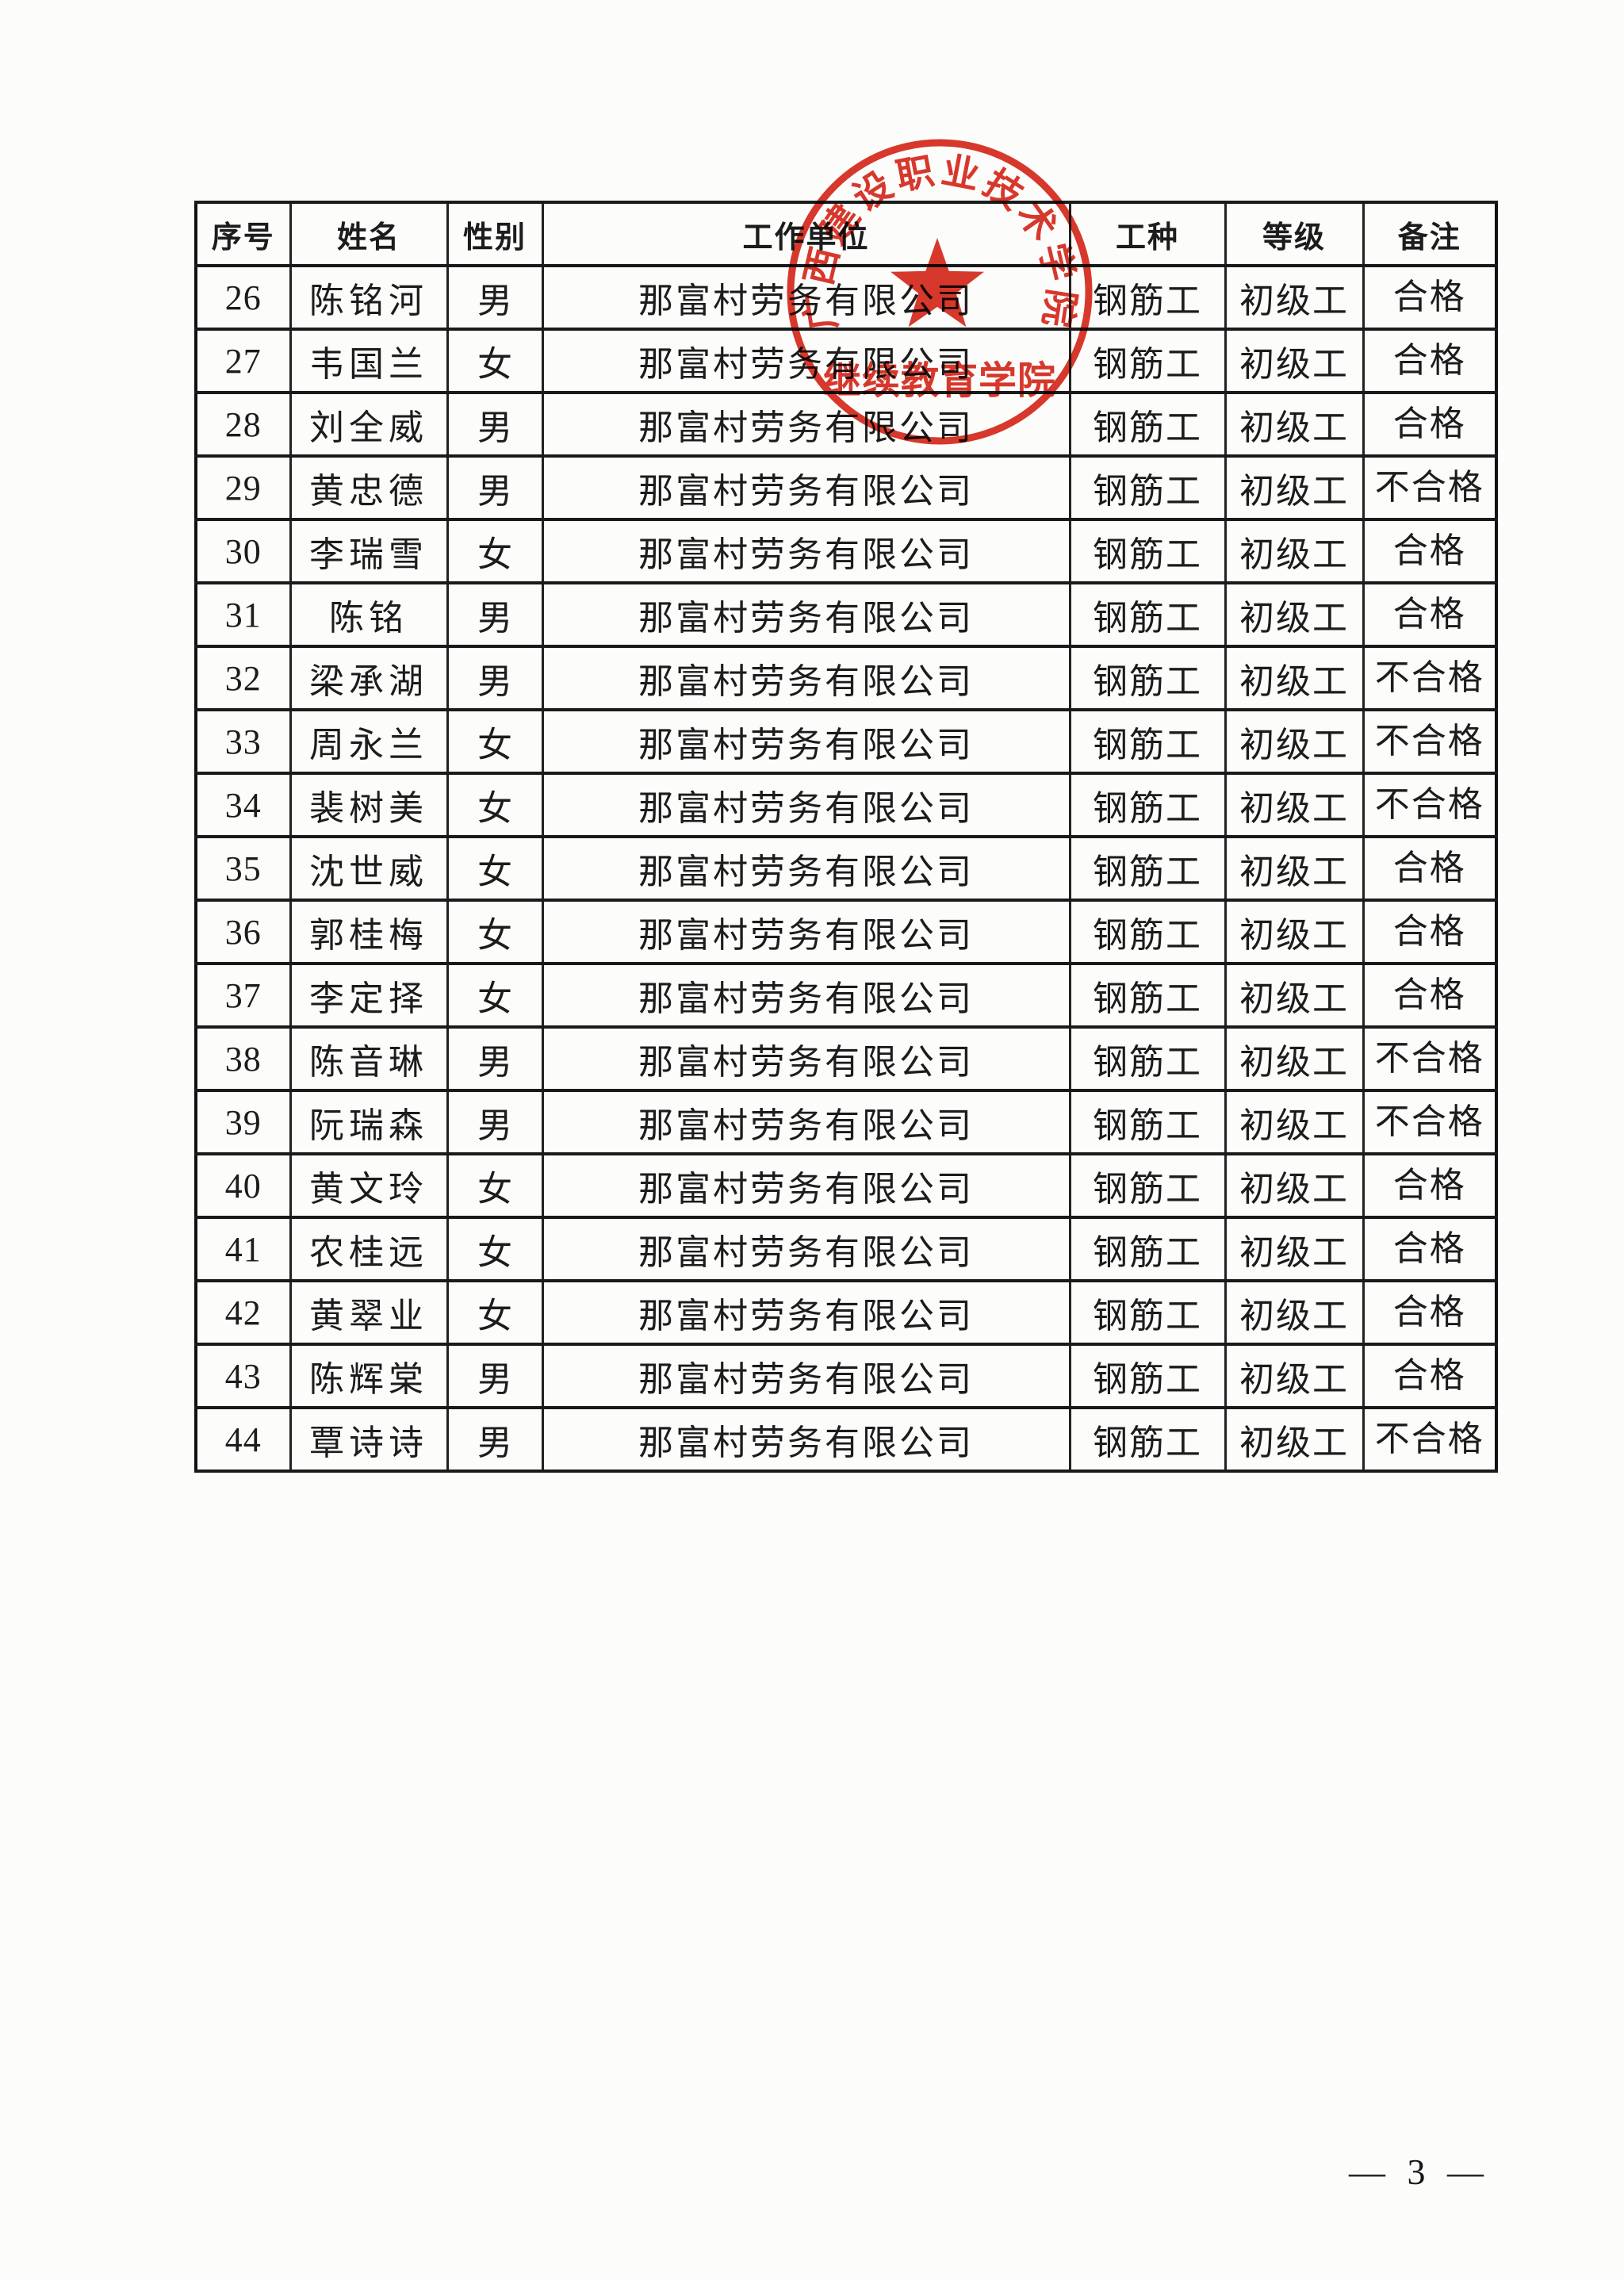 The width and height of the screenshot is (1624, 2280). What do you see at coordinates (243, 551) in the screenshot?
I see `cell-serial-number: 30` at bounding box center [243, 551].